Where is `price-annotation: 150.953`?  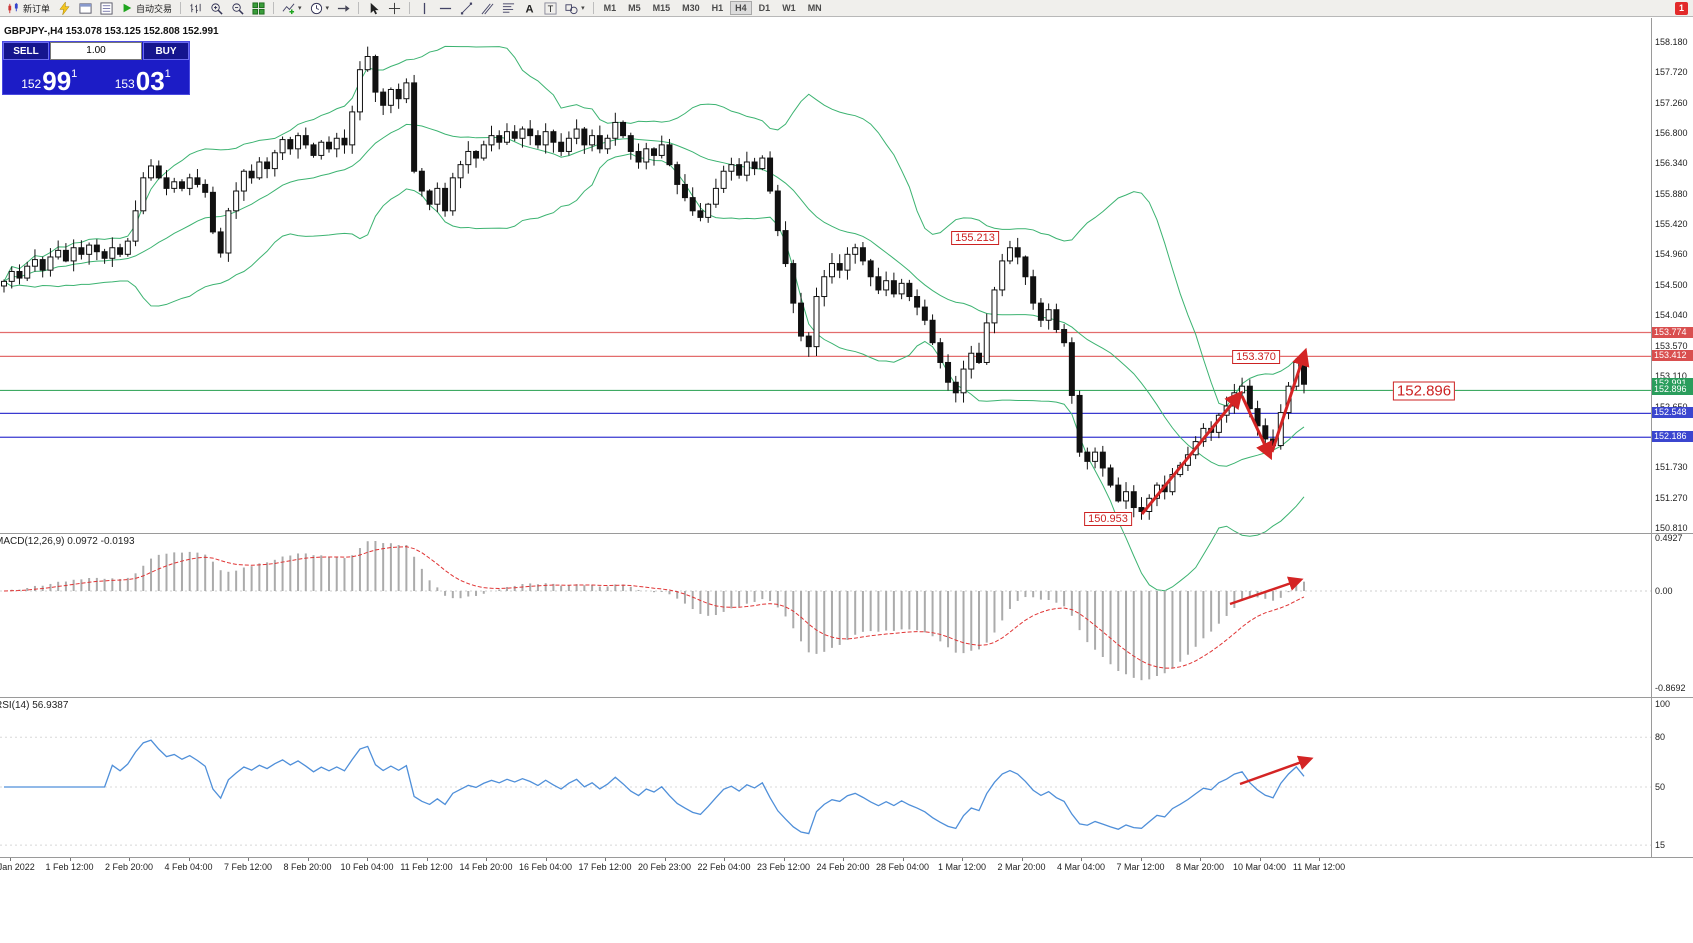
price-annotation: 150.953 is located at coordinates (1108, 519).